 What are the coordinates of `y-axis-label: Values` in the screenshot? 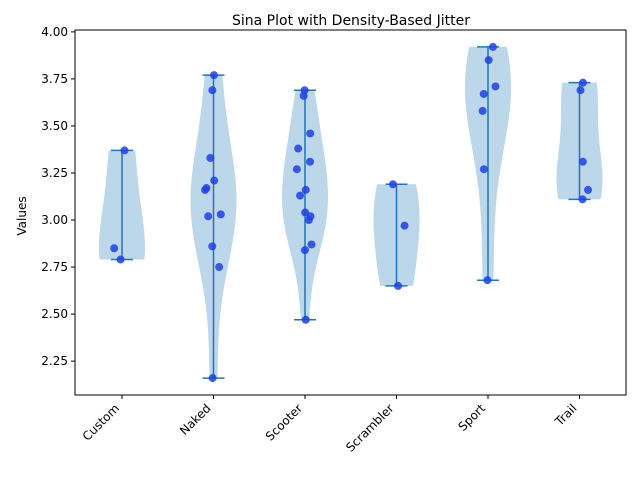 It's located at (22, 215).